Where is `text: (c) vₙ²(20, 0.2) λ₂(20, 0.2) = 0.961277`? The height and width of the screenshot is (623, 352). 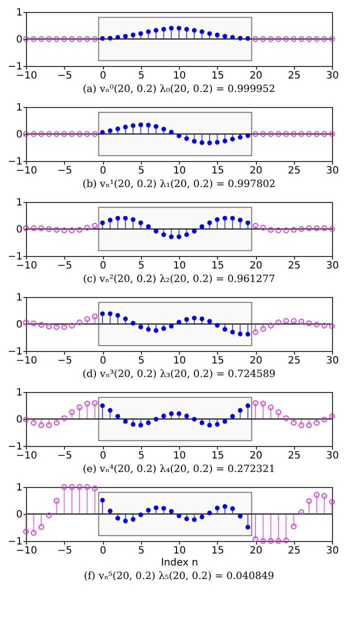
text: (c) vₙ²(20, 0.2) λ₂(20, 0.2) = 0.961277 is located at coordinates (179, 279).